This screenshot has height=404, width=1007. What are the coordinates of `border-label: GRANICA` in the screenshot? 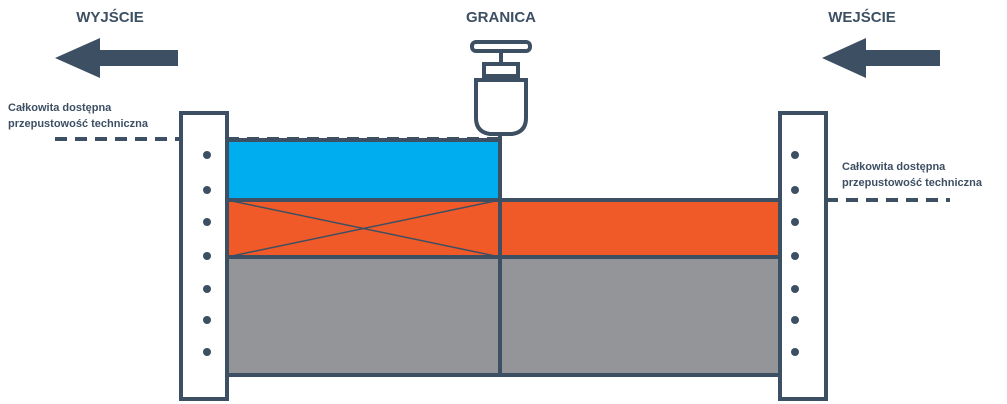 It's located at (501, 17).